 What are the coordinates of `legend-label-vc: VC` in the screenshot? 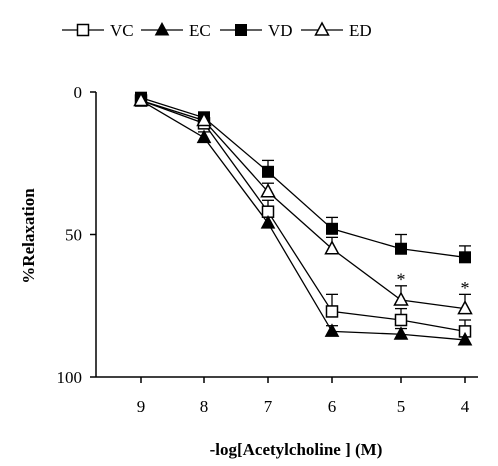 It's located at (122, 30).